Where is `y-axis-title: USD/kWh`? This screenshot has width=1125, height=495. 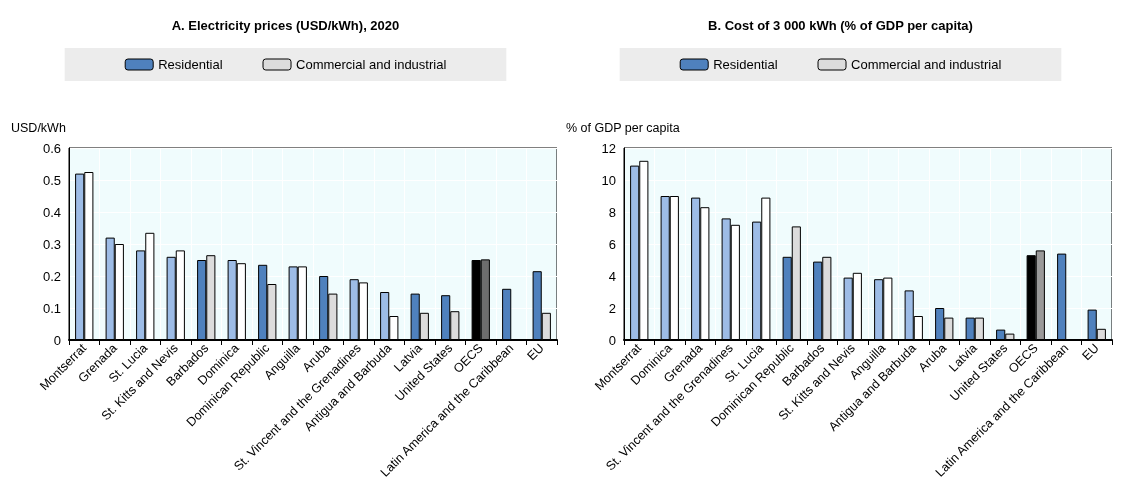
y-axis-title: USD/kWh is located at coordinates (38, 127).